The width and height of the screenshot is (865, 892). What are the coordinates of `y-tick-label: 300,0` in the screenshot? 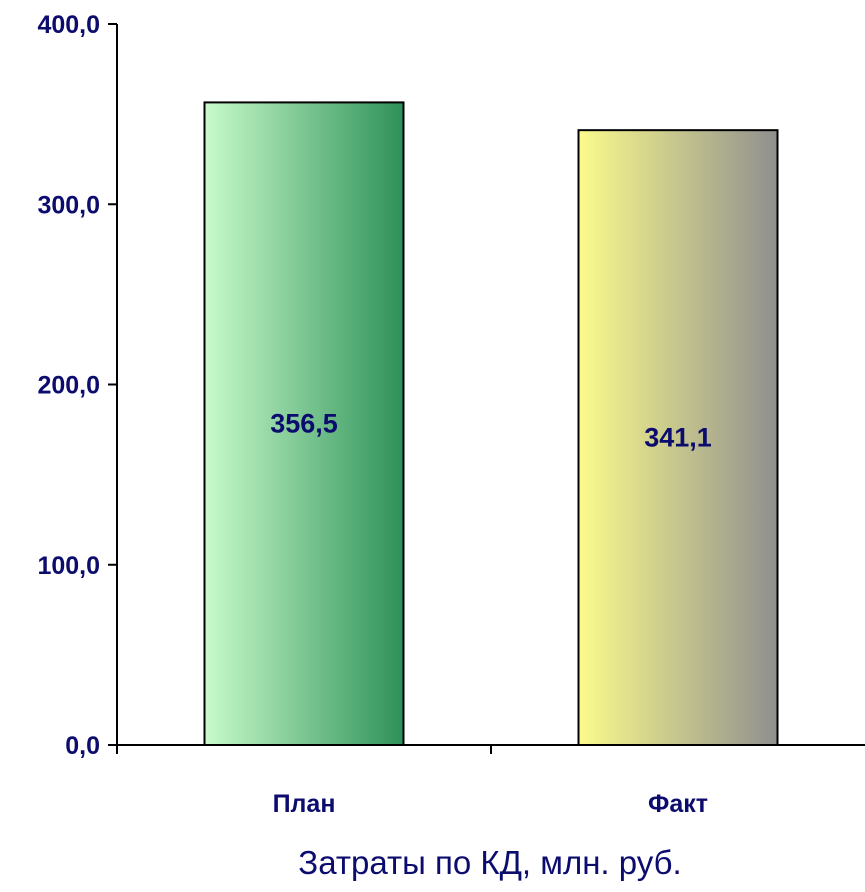 It's located at (68, 205).